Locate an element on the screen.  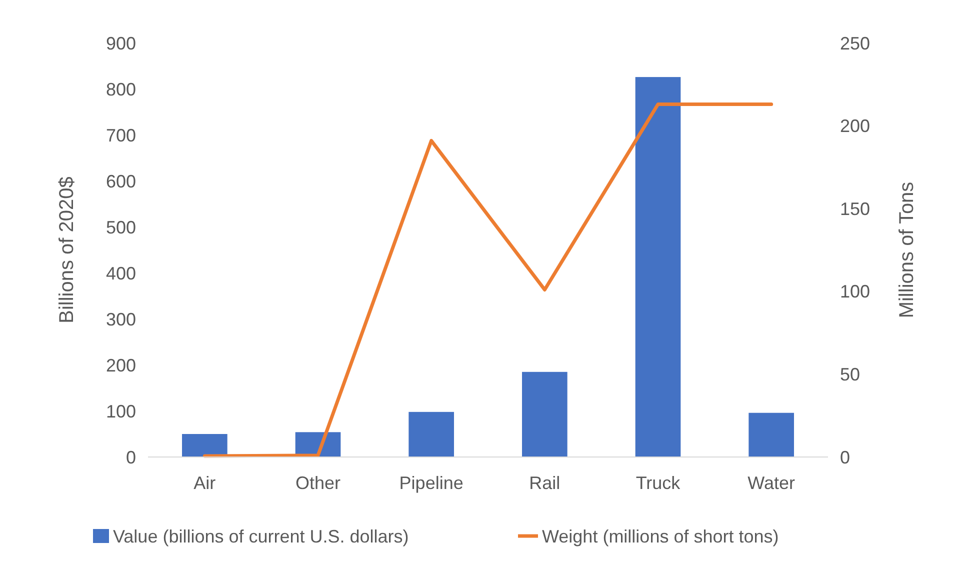
y-tick-label: 200 is located at coordinates (121, 365).